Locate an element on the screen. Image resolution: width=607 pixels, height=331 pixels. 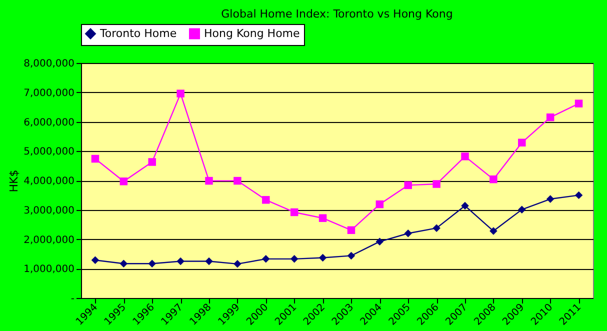
legend-label: Hong Kong Home is located at coordinates (252, 33).